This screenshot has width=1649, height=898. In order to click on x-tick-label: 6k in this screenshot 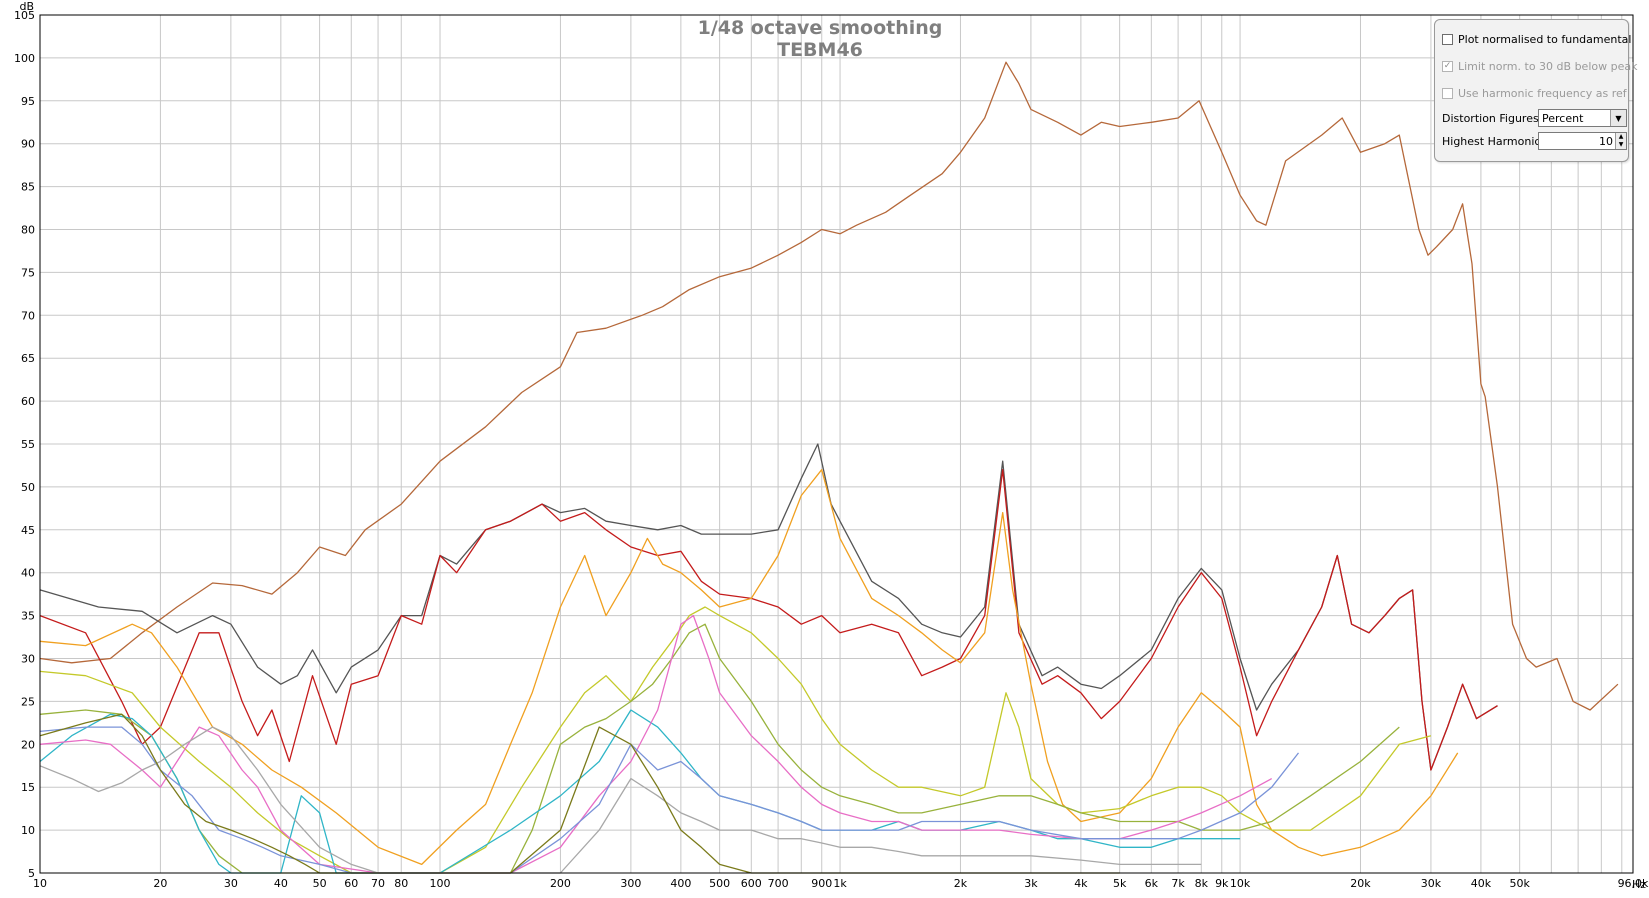, I will do `click(1152, 883)`.